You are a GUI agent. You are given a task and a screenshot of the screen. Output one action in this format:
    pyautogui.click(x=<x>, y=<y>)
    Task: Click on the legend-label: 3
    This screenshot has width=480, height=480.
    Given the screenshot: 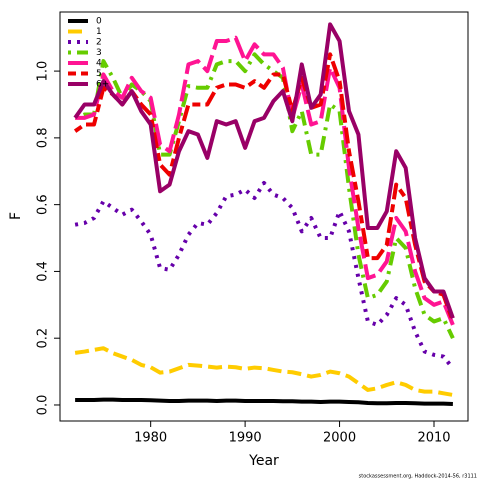 What is the action you would take?
    pyautogui.click(x=99, y=53)
    